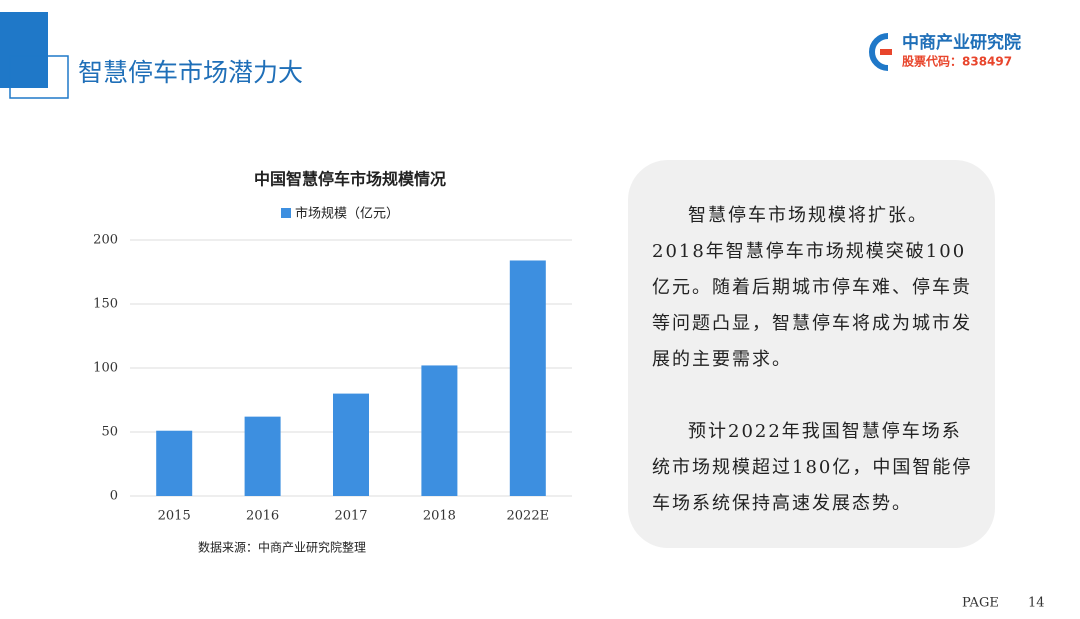  I want to click on x-tick-label: 2018, so click(439, 516).